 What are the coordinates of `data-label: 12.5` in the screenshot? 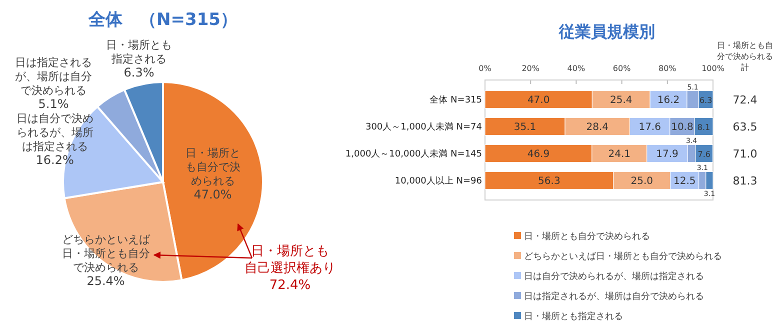 It's located at (684, 181).